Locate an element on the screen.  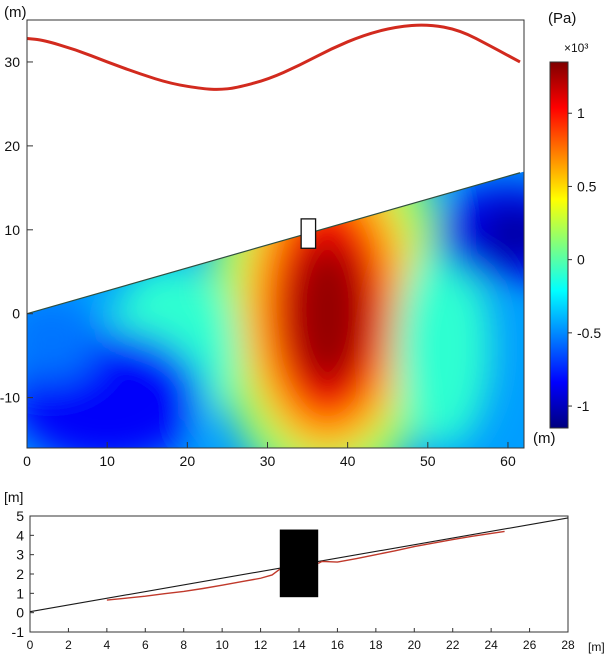
top-x-tick-label: 20 is located at coordinates (188, 461).